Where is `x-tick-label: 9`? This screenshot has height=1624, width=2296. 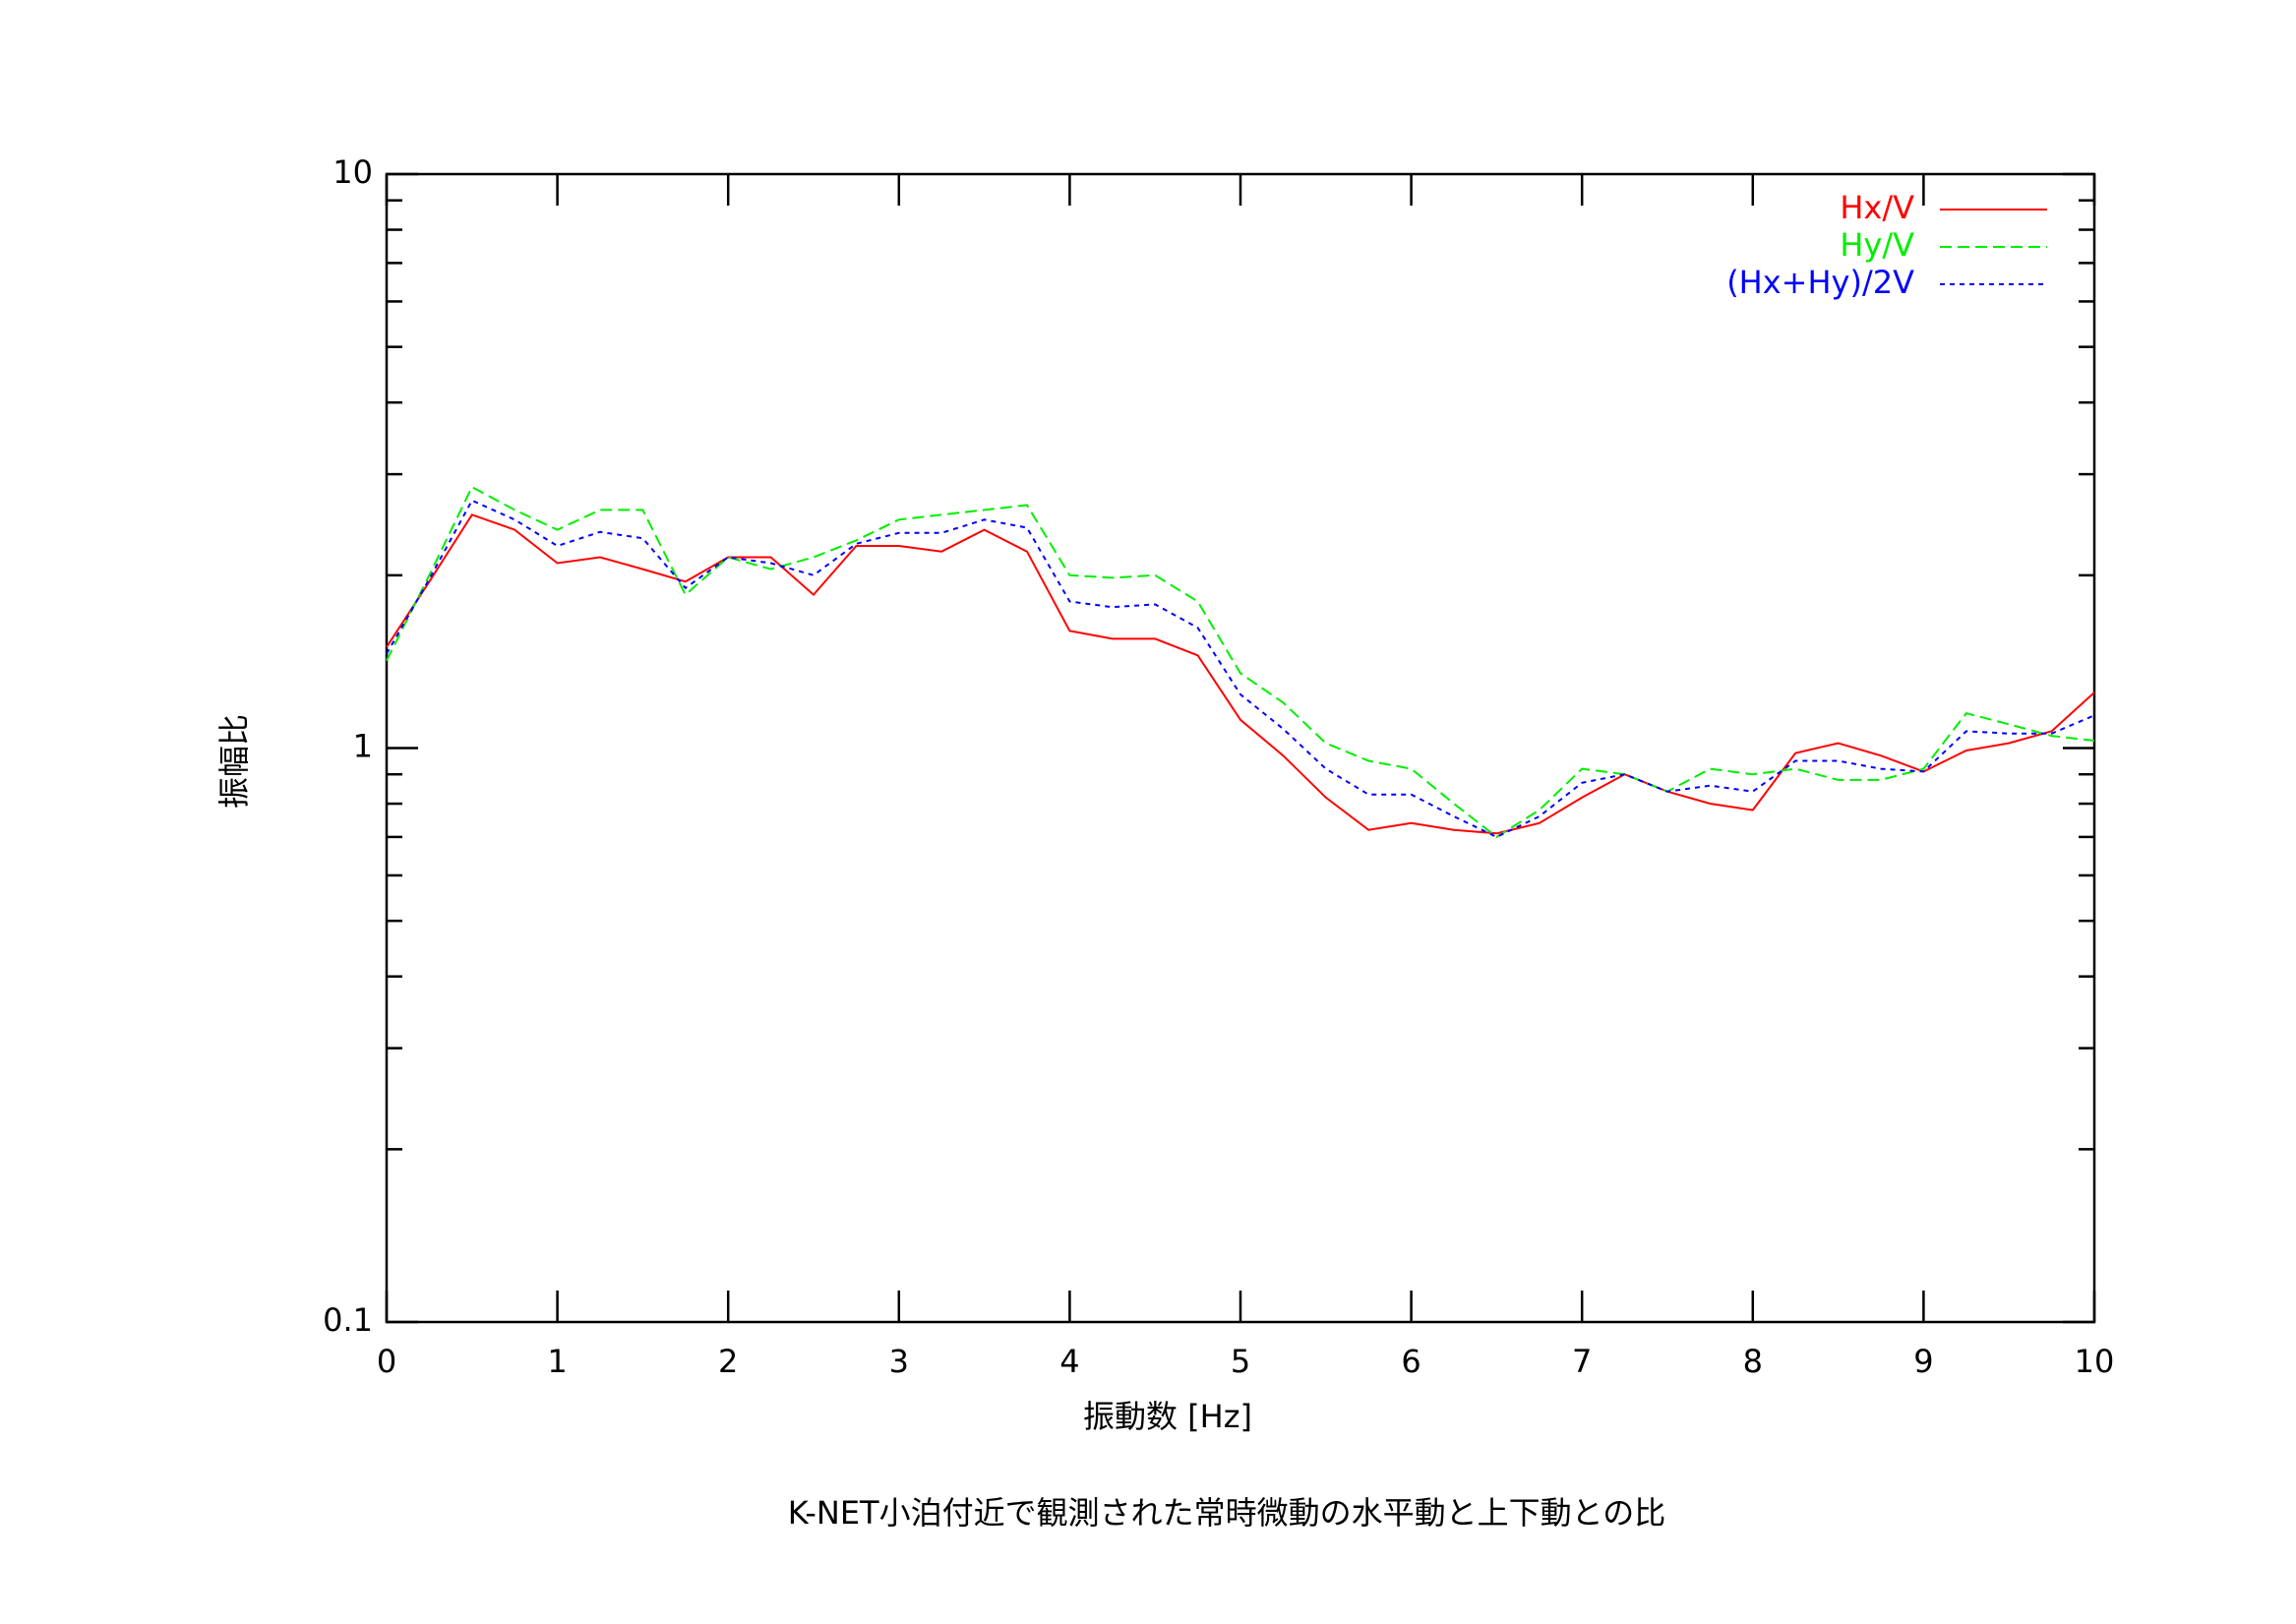 x-tick-label: 9 is located at coordinates (1923, 1361).